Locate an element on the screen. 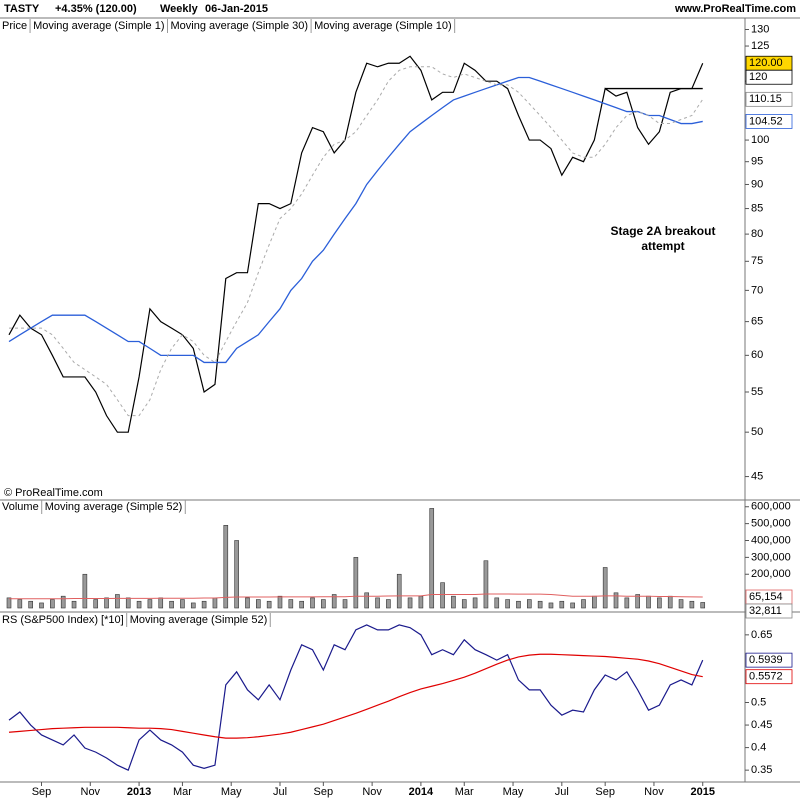 The width and height of the screenshot is (800, 800). x-tick-label: 2014 is located at coordinates (421, 792).